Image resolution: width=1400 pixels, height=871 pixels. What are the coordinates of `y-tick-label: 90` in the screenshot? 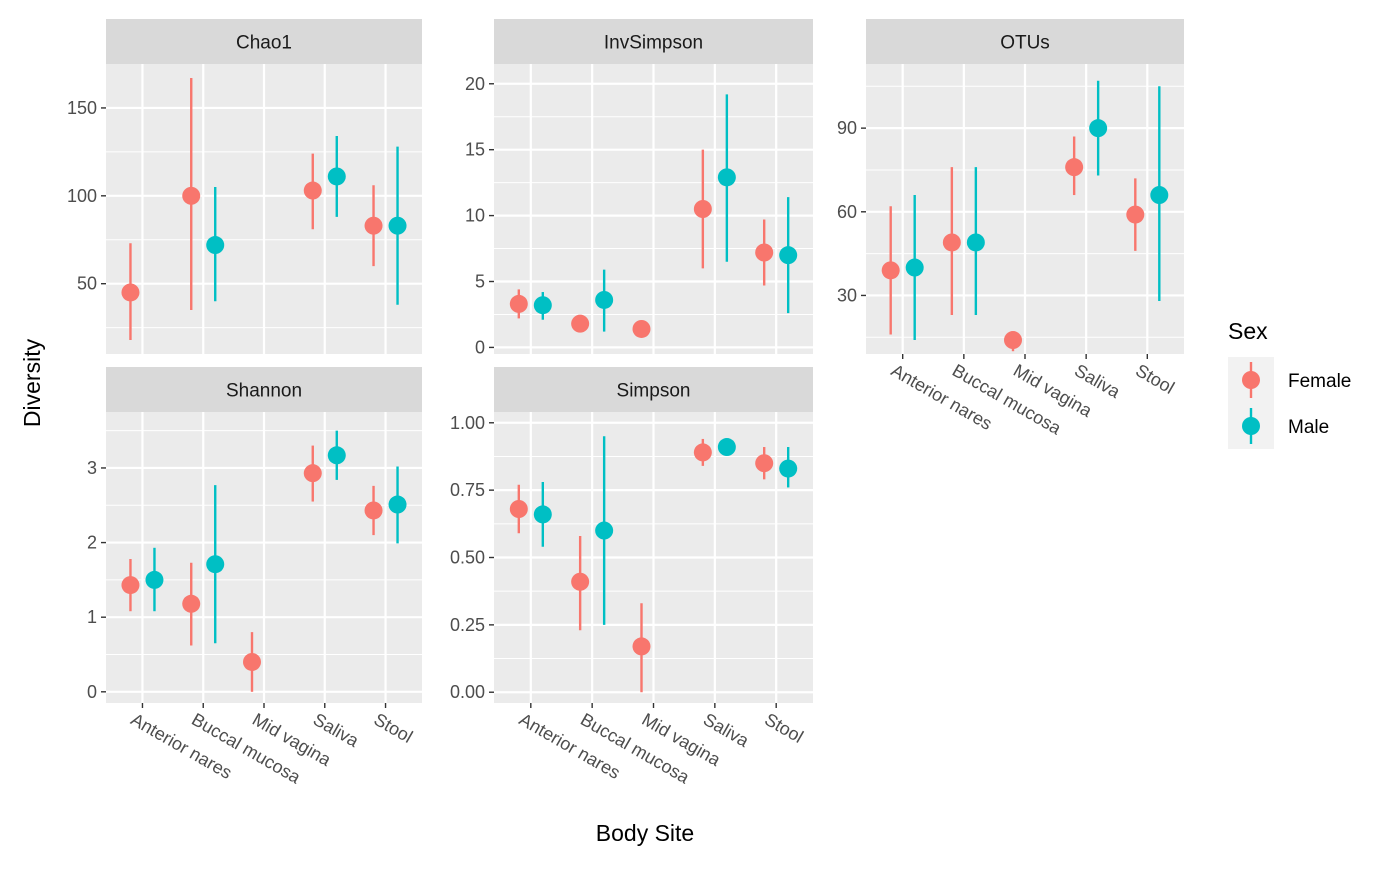 It's located at (847, 128).